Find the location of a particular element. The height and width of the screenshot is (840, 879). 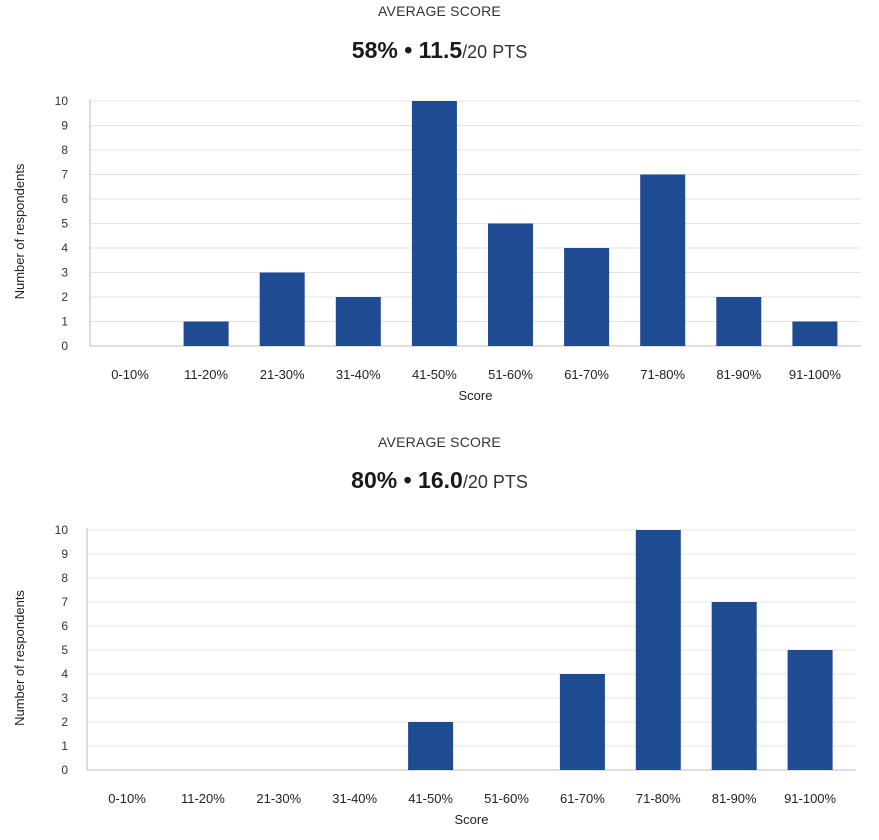

average-score-summary: 58% • 11.5/20 PTS is located at coordinates (439, 50).